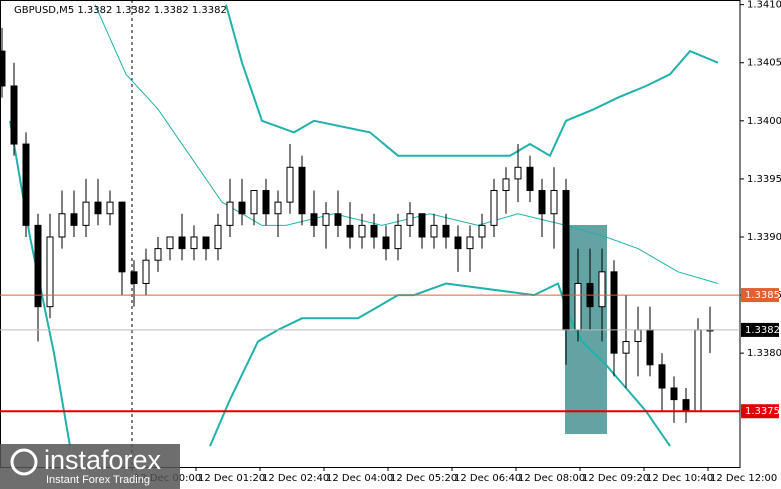 The width and height of the screenshot is (781, 489). What do you see at coordinates (423, 478) in the screenshot?
I see `x-tick-label: 12 Dec 05:20` at bounding box center [423, 478].